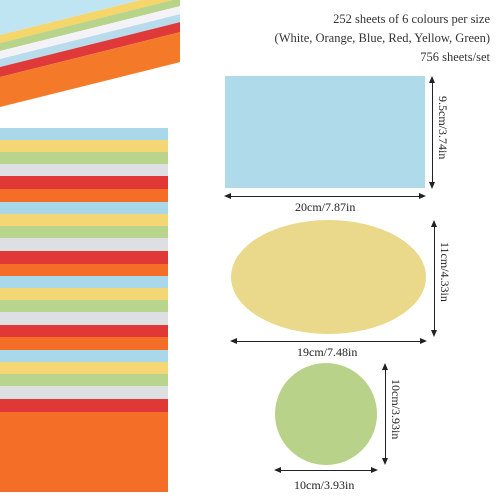  I want to click on caption-line-sheets: 252 sheets of 6 colours per size, so click(411, 19).